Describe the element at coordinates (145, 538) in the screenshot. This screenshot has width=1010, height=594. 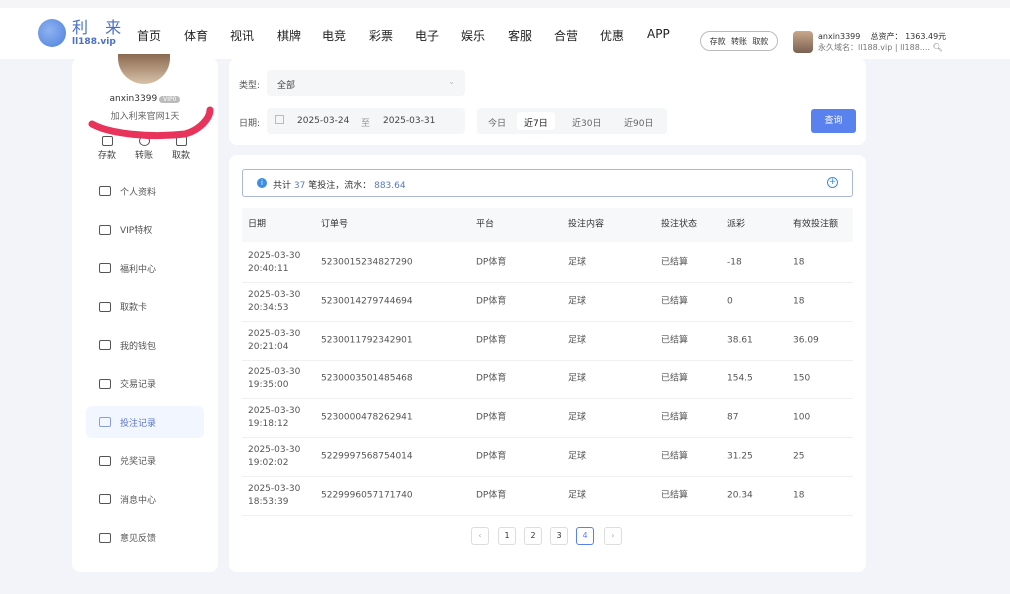
I see `sidebar-item-9: 意见反馈` at that location.